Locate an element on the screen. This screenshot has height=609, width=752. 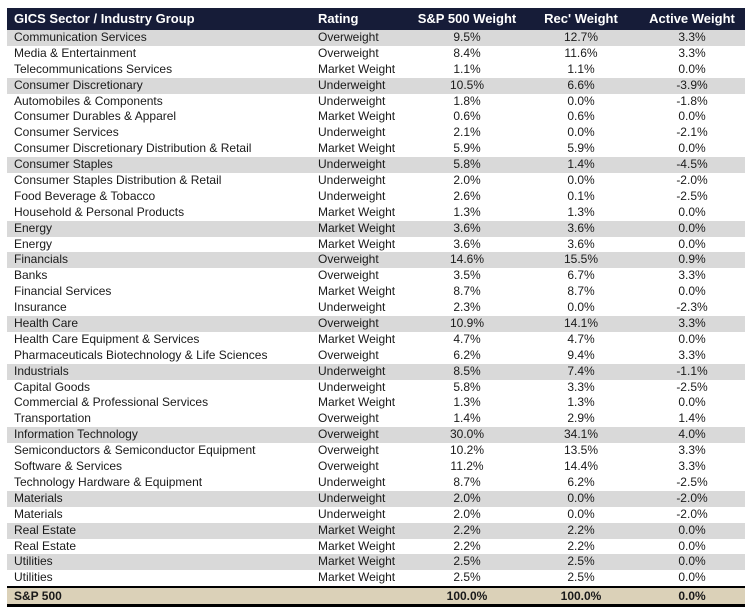
rec-weight-cell: 11.6% is located at coordinates (581, 52).